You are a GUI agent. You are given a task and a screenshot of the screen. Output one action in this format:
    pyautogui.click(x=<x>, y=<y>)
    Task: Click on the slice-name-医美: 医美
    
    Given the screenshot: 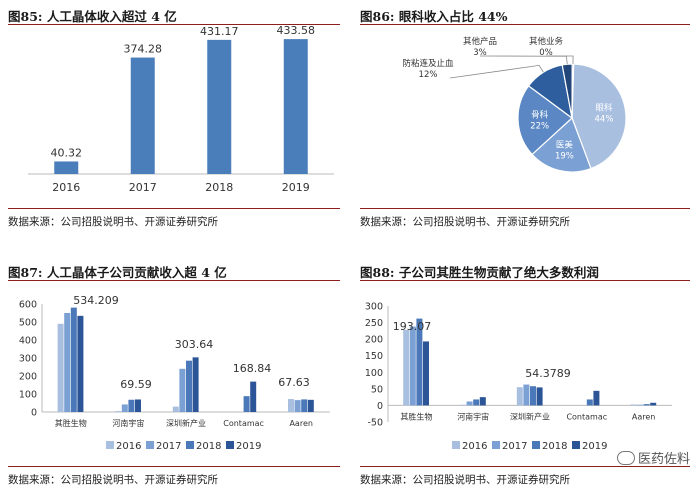 What is the action you would take?
    pyautogui.click(x=565, y=144)
    